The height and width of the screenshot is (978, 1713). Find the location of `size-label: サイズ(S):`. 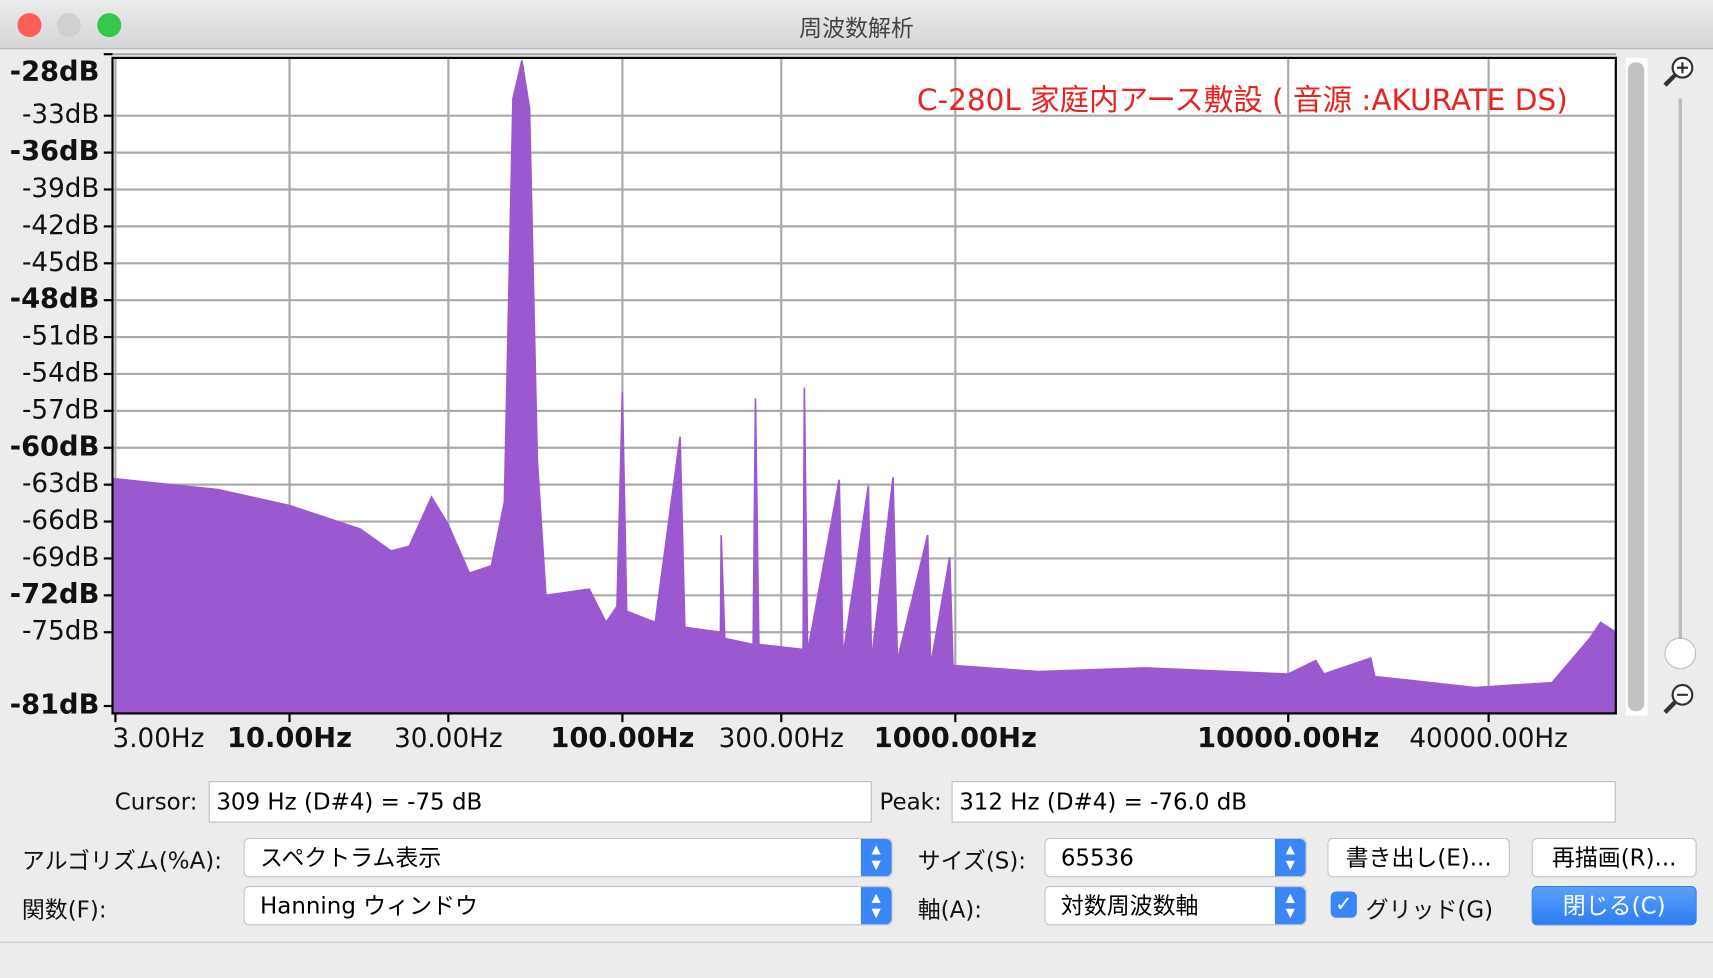

size-label: サイズ(S): is located at coordinates (972, 860).